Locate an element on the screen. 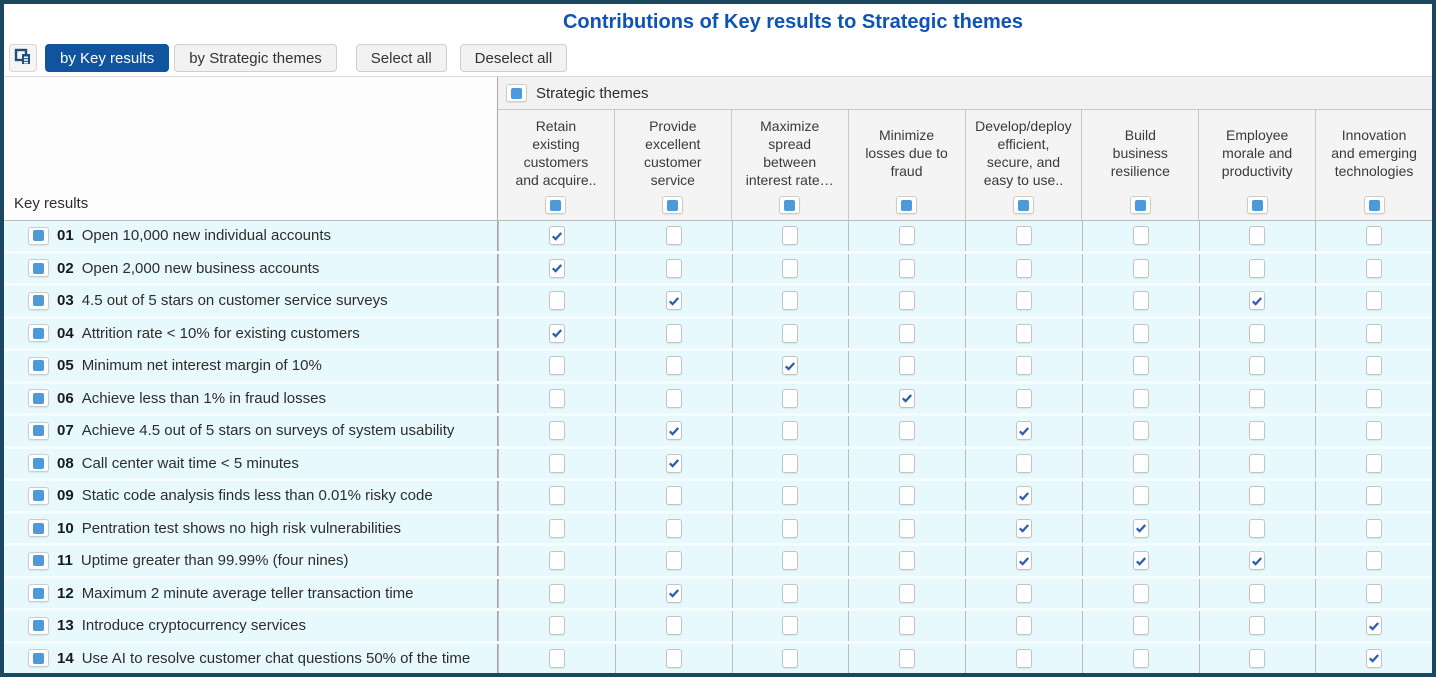 This screenshot has width=1436, height=677. toolbar-button-by-key-results: by Key results is located at coordinates (107, 58).